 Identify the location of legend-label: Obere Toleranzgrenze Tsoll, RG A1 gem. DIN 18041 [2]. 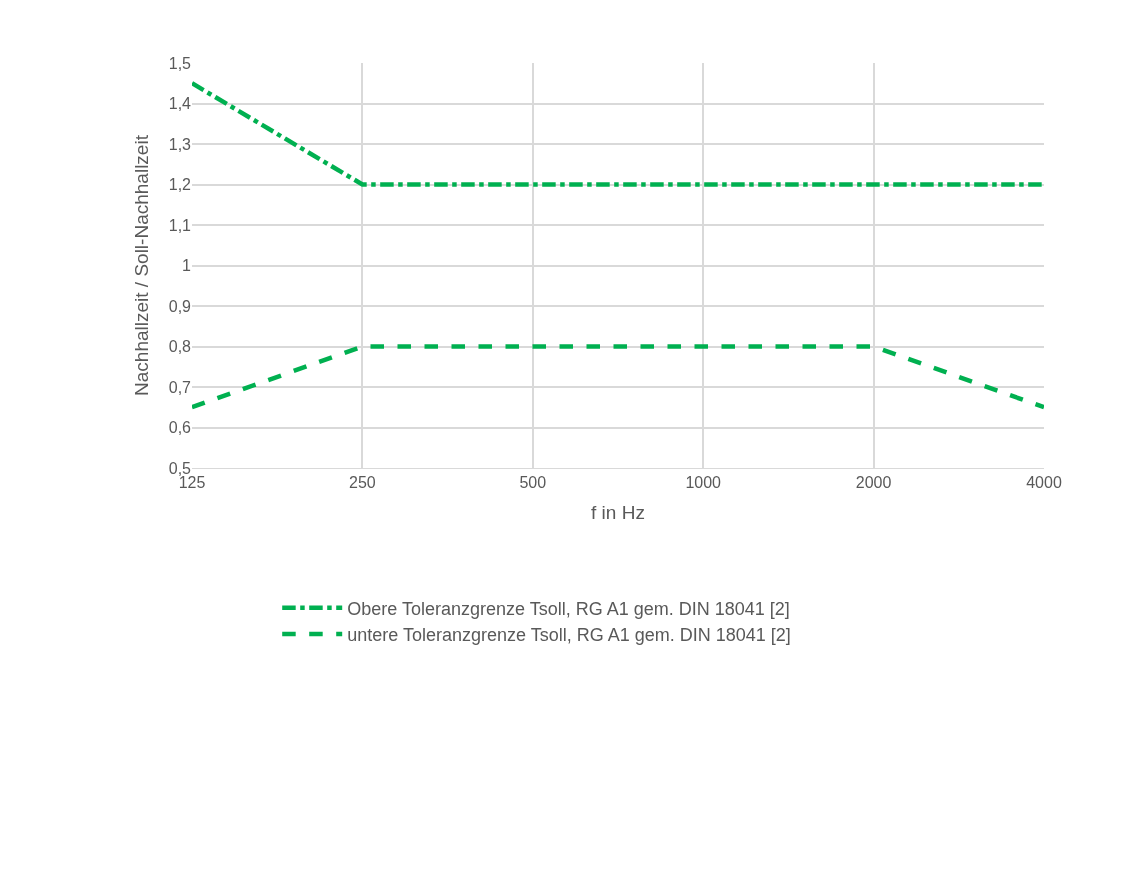
(568, 608).